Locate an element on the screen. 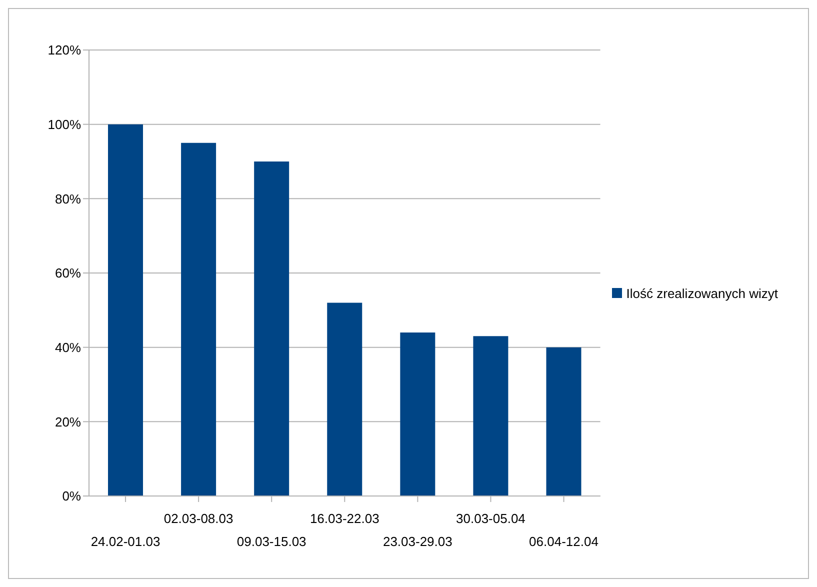 The height and width of the screenshot is (587, 817). y-tick-label: 80% is located at coordinates (68, 198).